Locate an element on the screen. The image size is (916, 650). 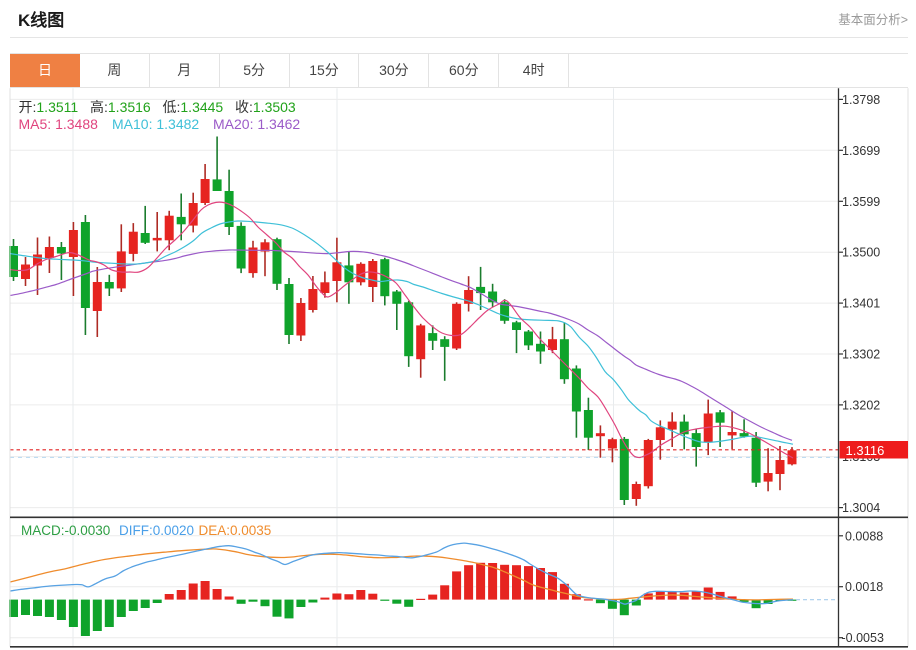
svg-text: 1.3599 is located at coordinates (861, 202).